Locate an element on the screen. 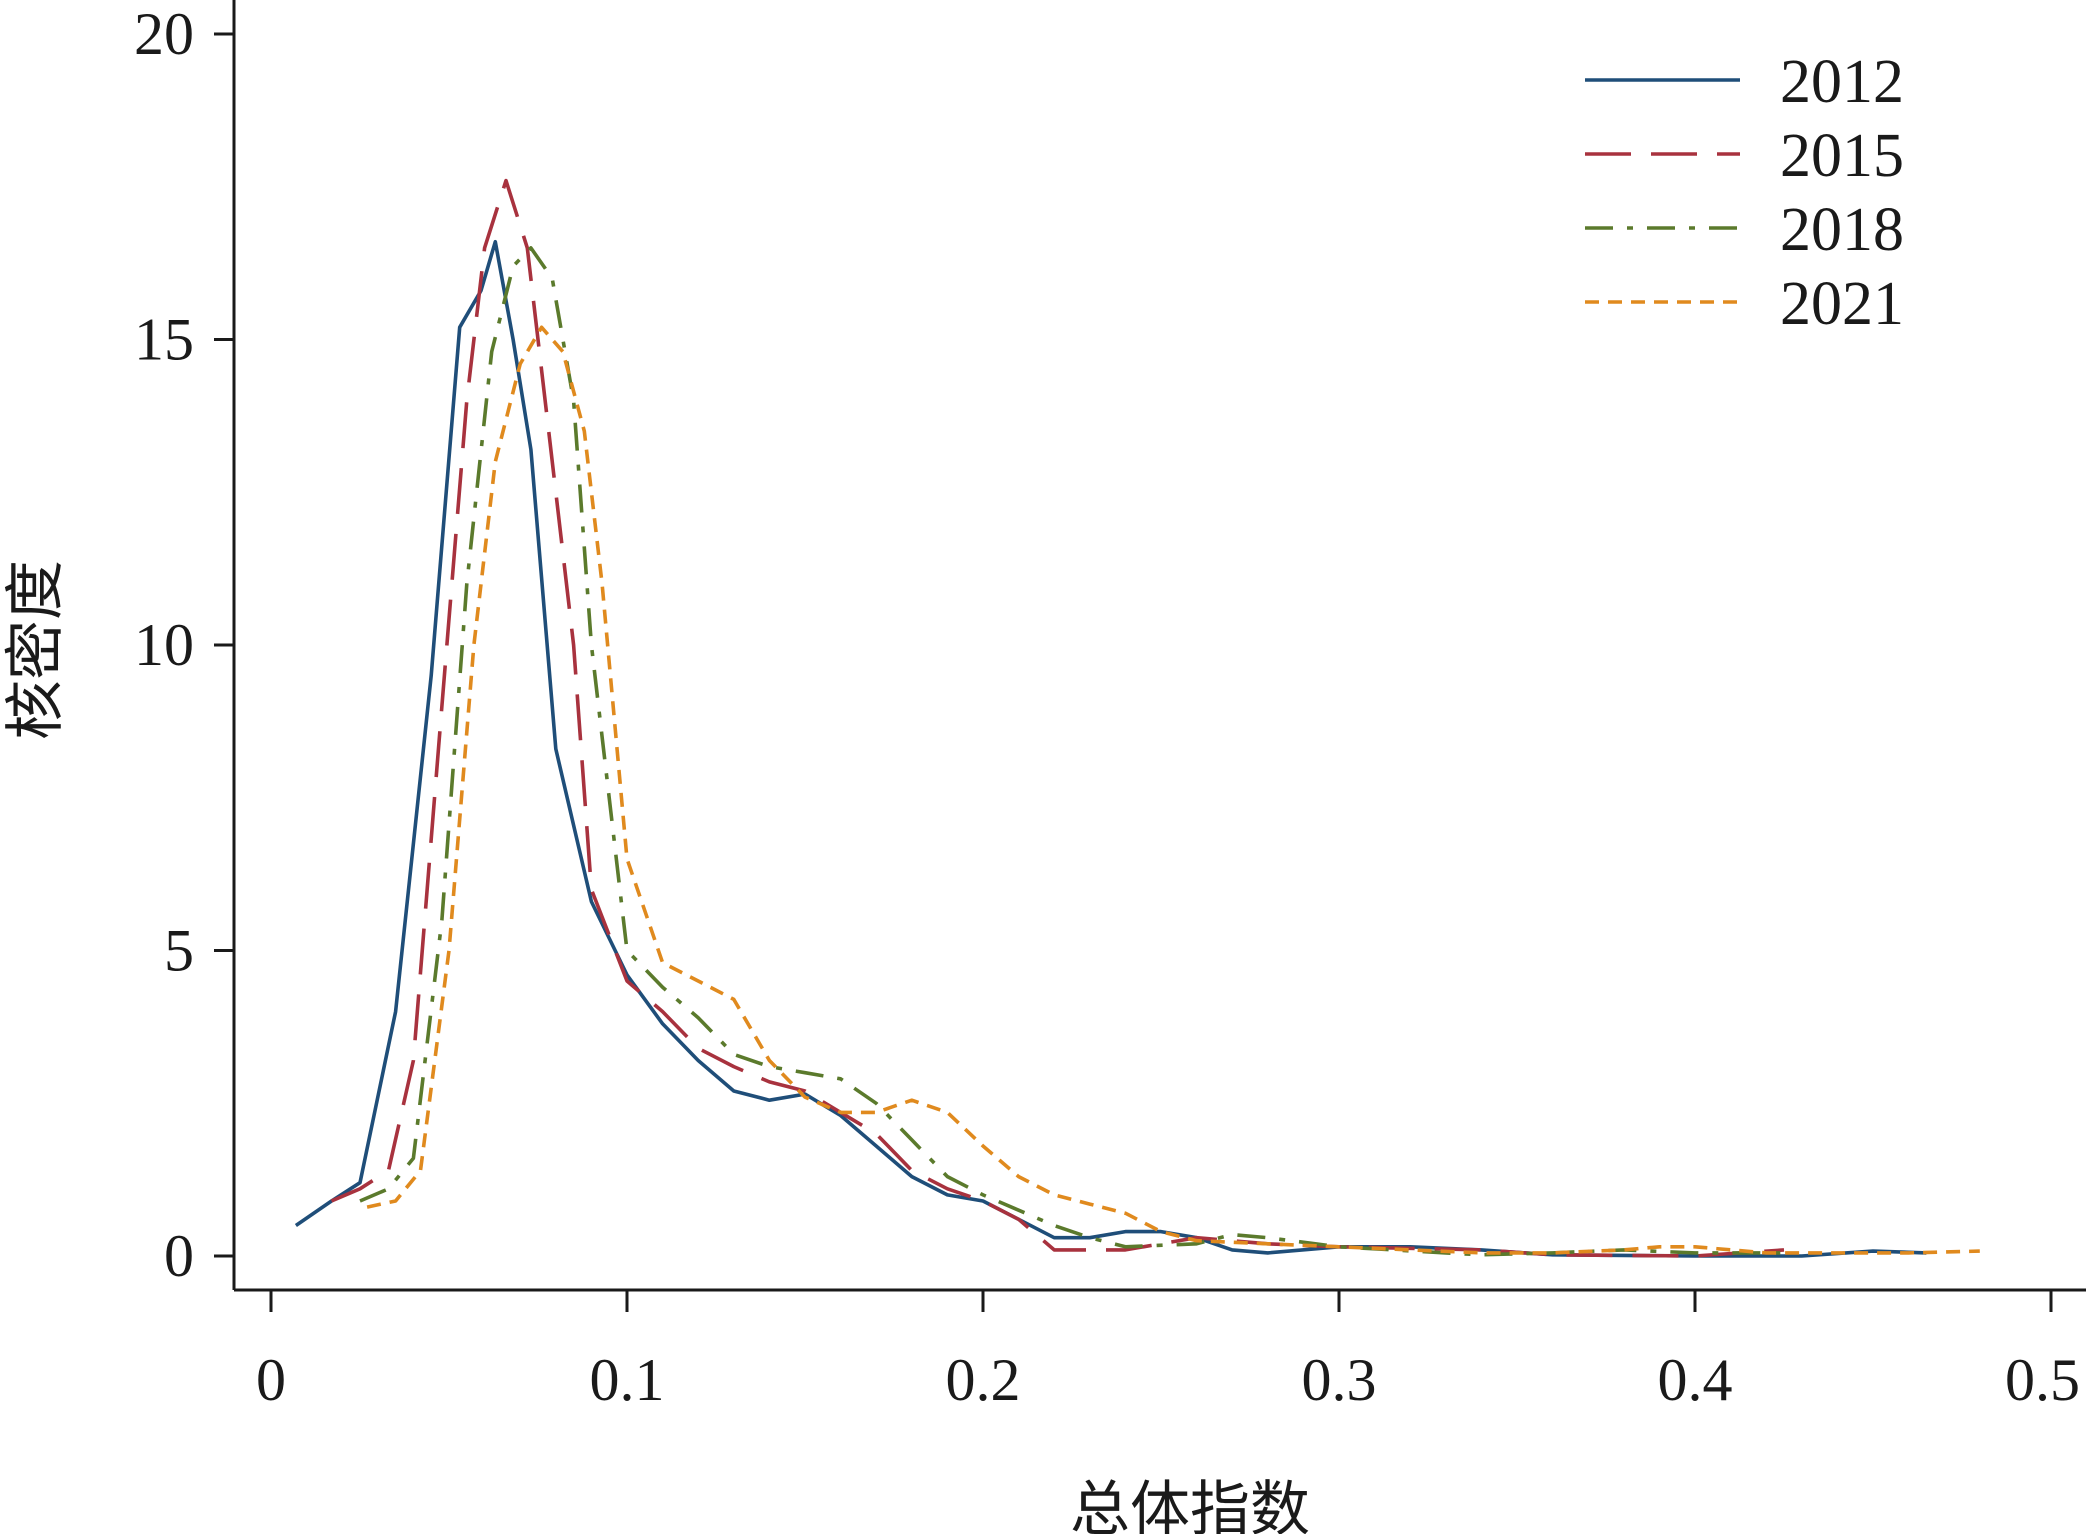 This screenshot has height=1534, width=2086. y-axis-ticks: 0 5 10 15 20 is located at coordinates (184, 645).